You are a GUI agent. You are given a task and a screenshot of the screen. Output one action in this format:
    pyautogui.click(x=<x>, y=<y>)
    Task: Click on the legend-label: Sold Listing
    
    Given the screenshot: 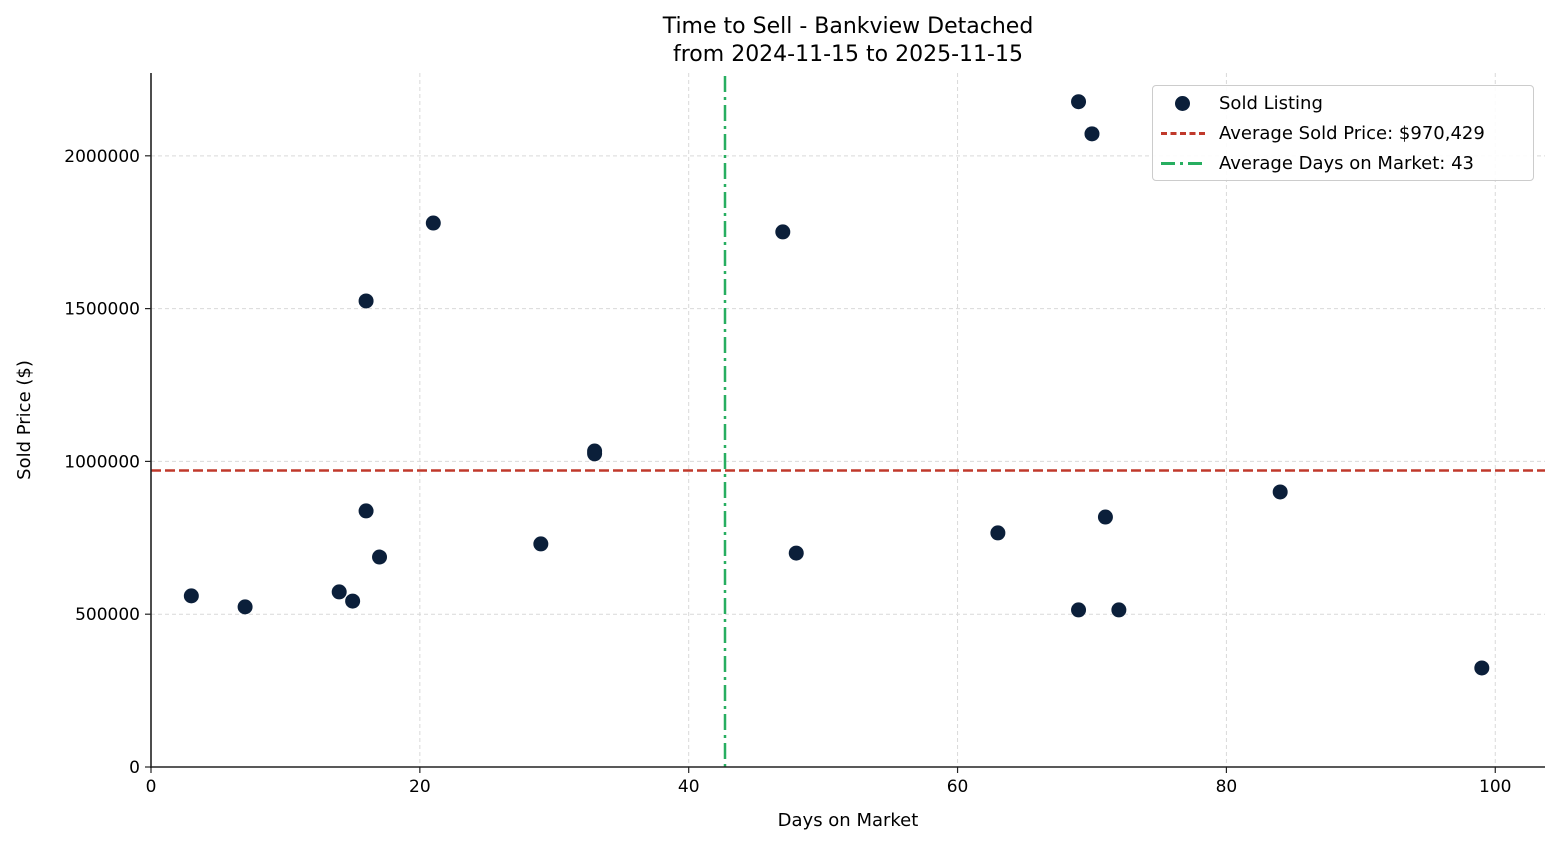 What is the action you would take?
    pyautogui.click(x=1271, y=103)
    